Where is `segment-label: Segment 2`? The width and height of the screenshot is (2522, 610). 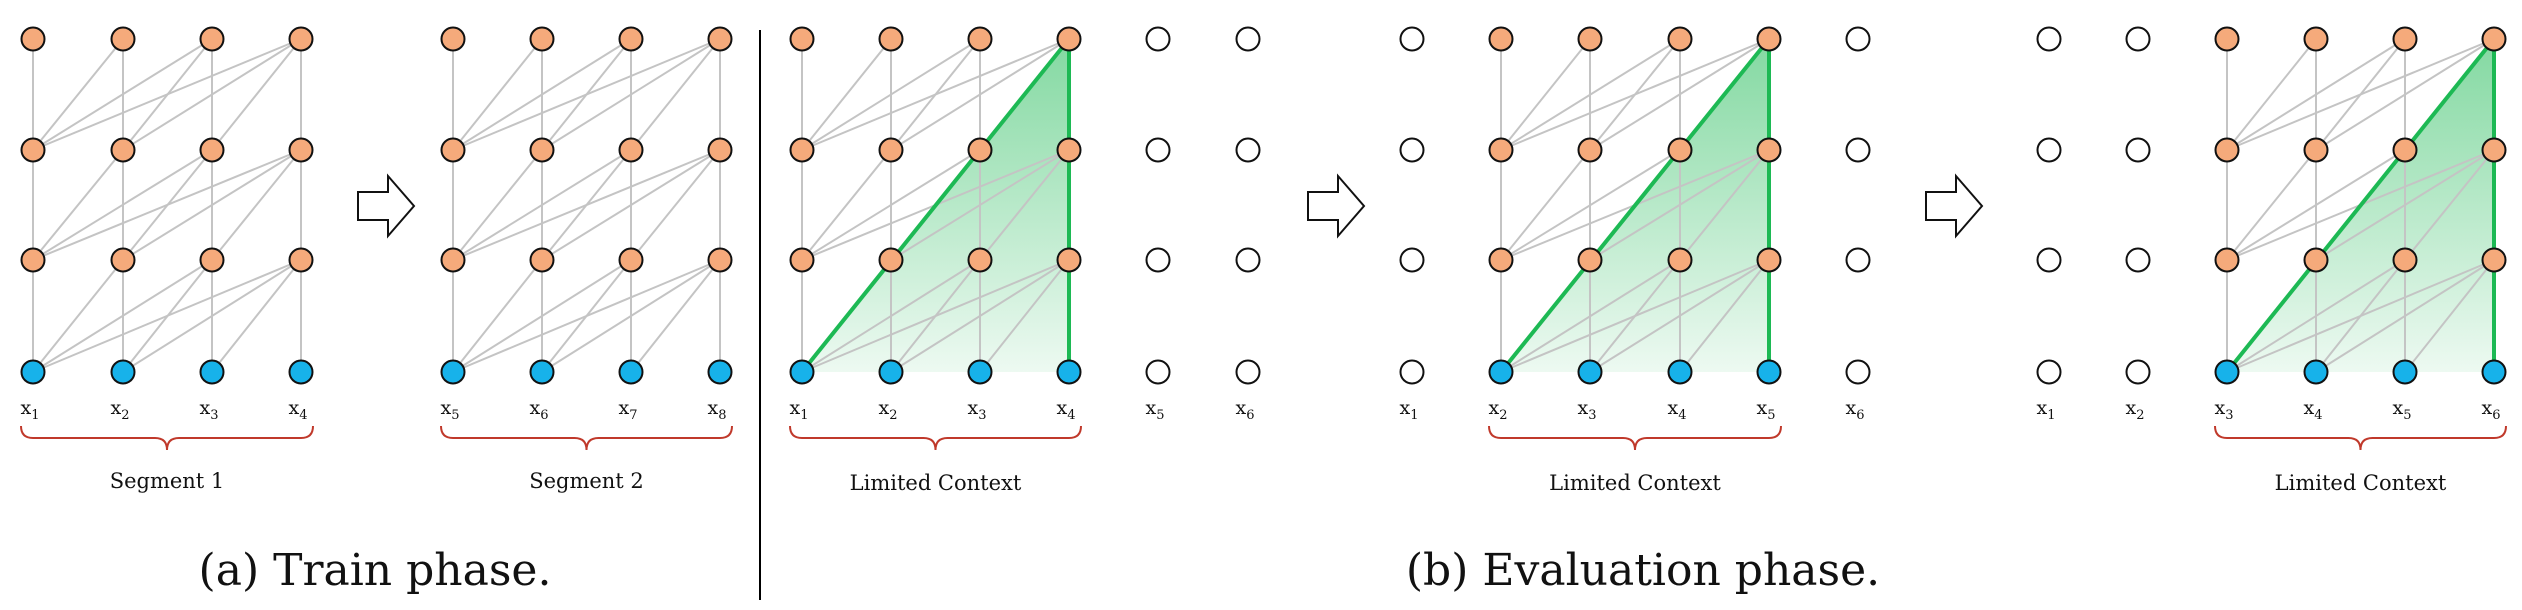 segment-label: Segment 2 is located at coordinates (586, 481).